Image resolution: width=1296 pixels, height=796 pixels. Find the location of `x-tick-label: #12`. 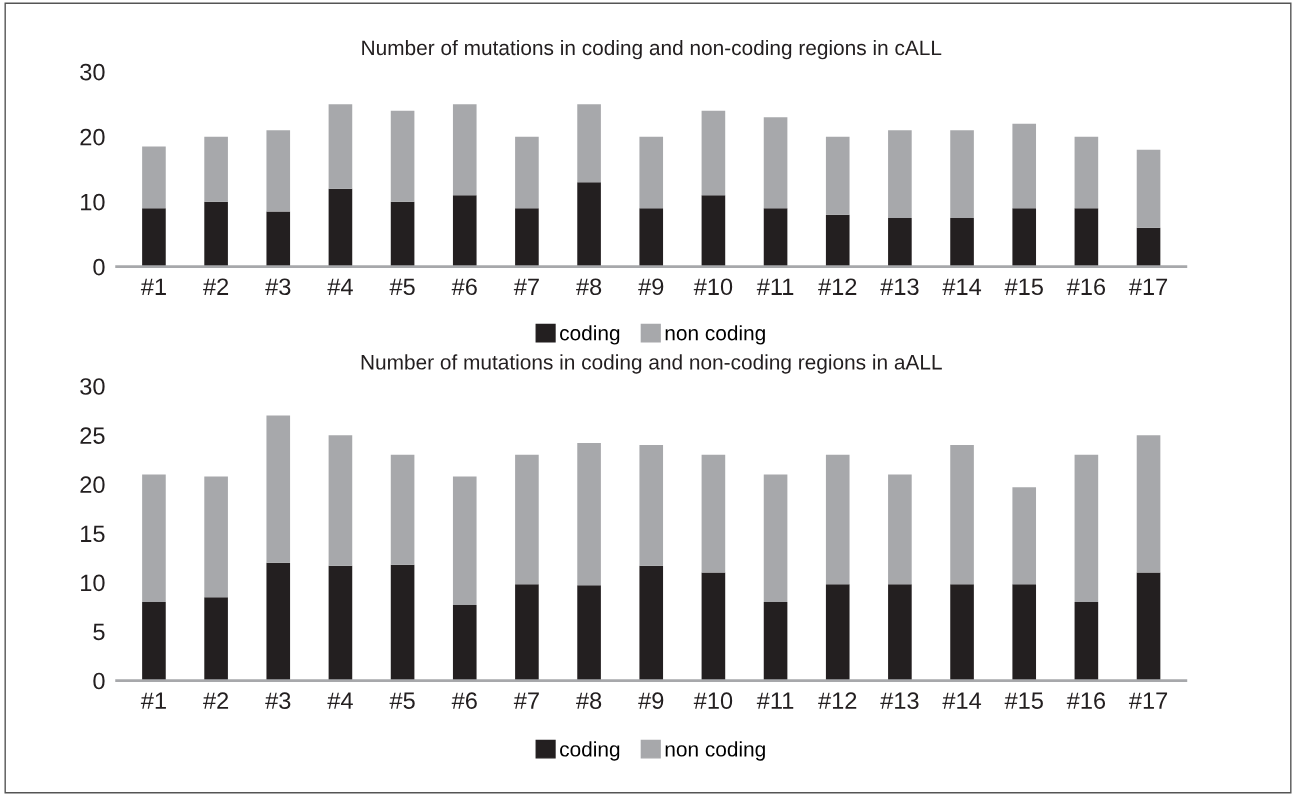

x-tick-label: #12 is located at coordinates (837, 700).